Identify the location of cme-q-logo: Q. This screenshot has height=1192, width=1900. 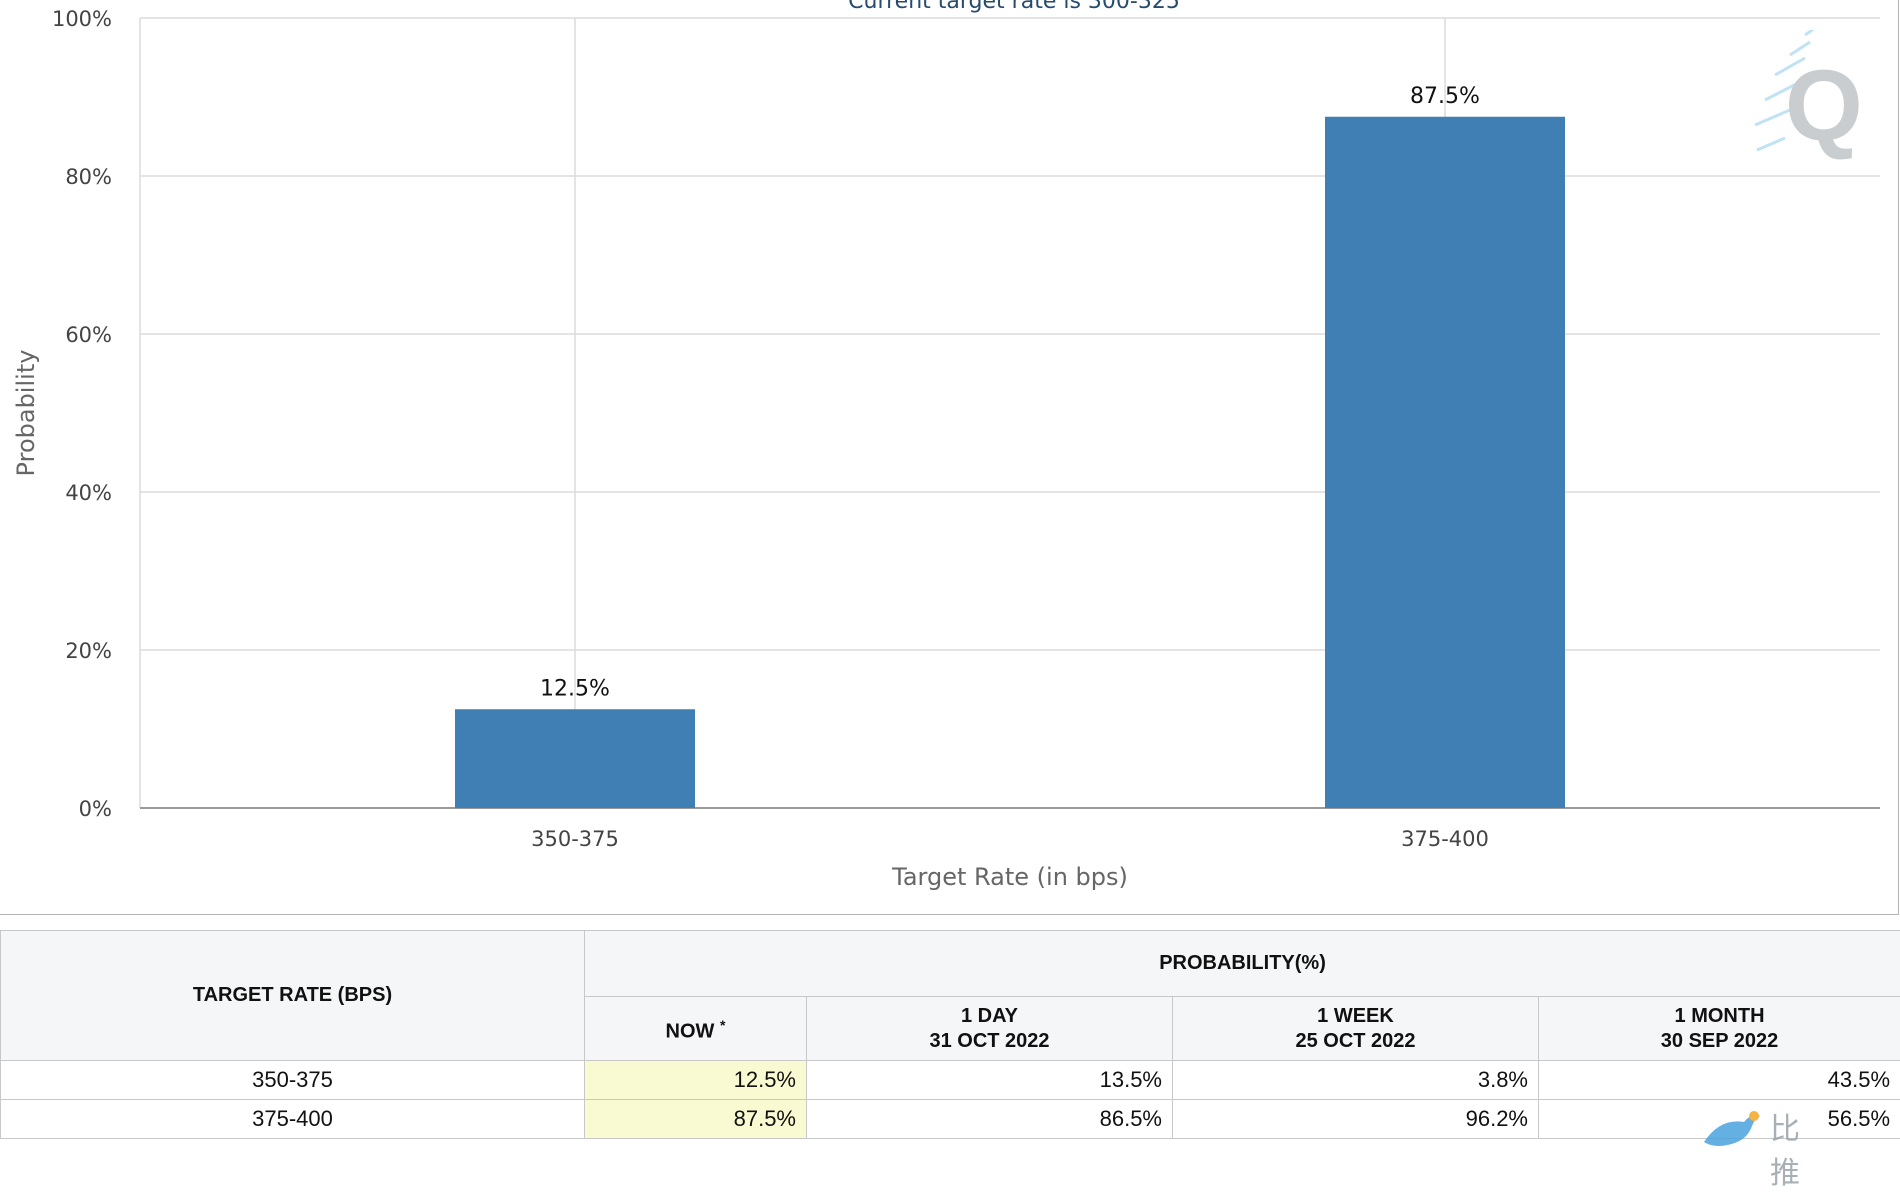
(1800, 105).